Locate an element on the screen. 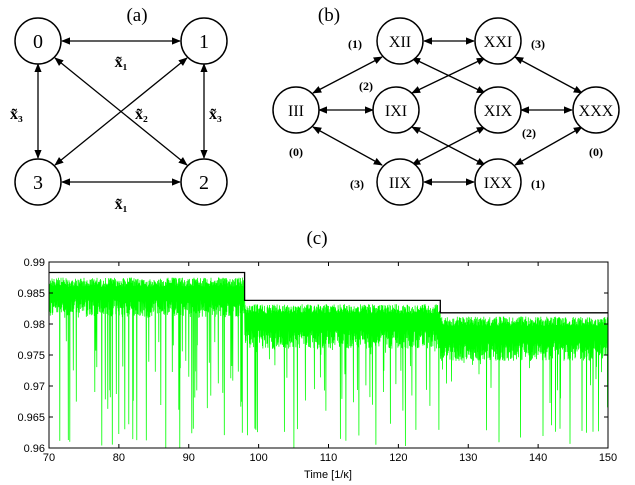  edge-label-left: x̃₃ is located at coordinates (16, 114).